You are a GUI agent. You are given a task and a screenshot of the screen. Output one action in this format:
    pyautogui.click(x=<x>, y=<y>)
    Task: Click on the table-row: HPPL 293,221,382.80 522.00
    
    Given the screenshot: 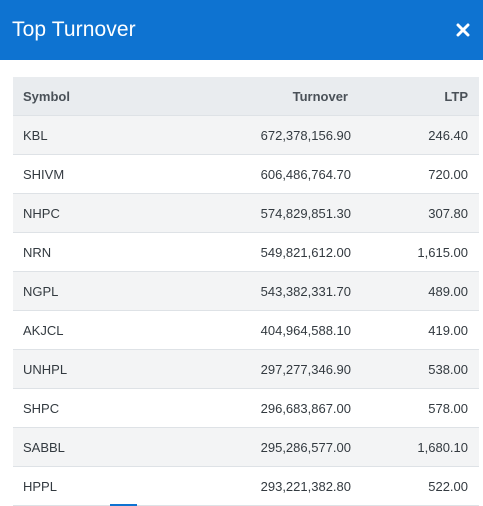 What is the action you would take?
    pyautogui.click(x=246, y=486)
    